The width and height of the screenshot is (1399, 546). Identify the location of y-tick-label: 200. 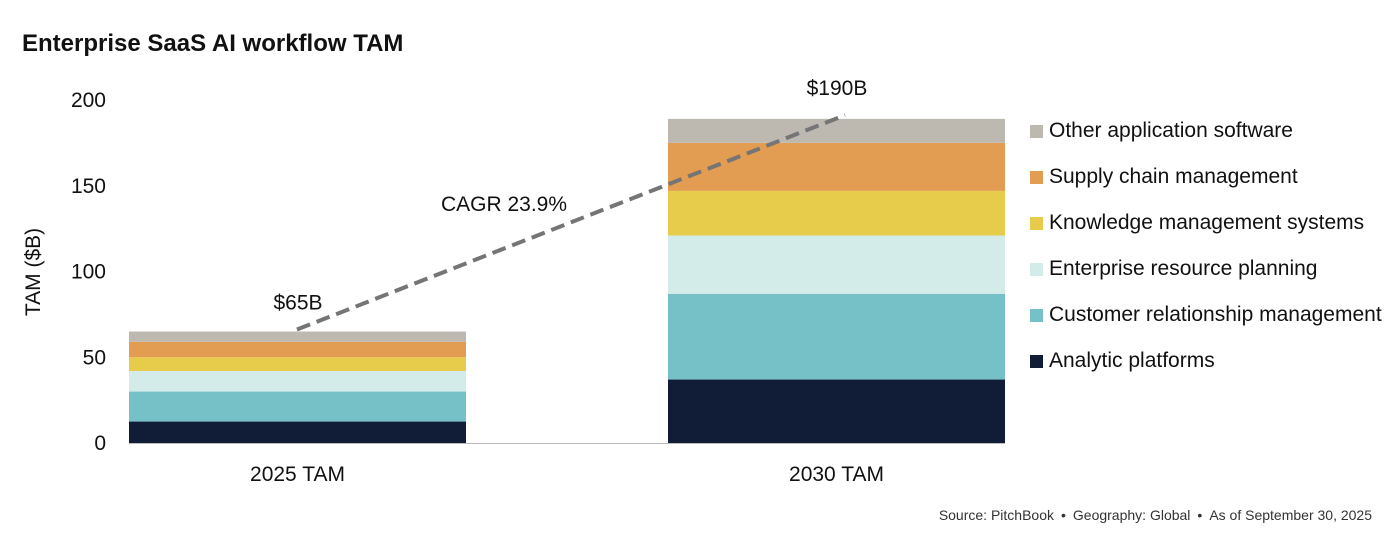
(88, 100).